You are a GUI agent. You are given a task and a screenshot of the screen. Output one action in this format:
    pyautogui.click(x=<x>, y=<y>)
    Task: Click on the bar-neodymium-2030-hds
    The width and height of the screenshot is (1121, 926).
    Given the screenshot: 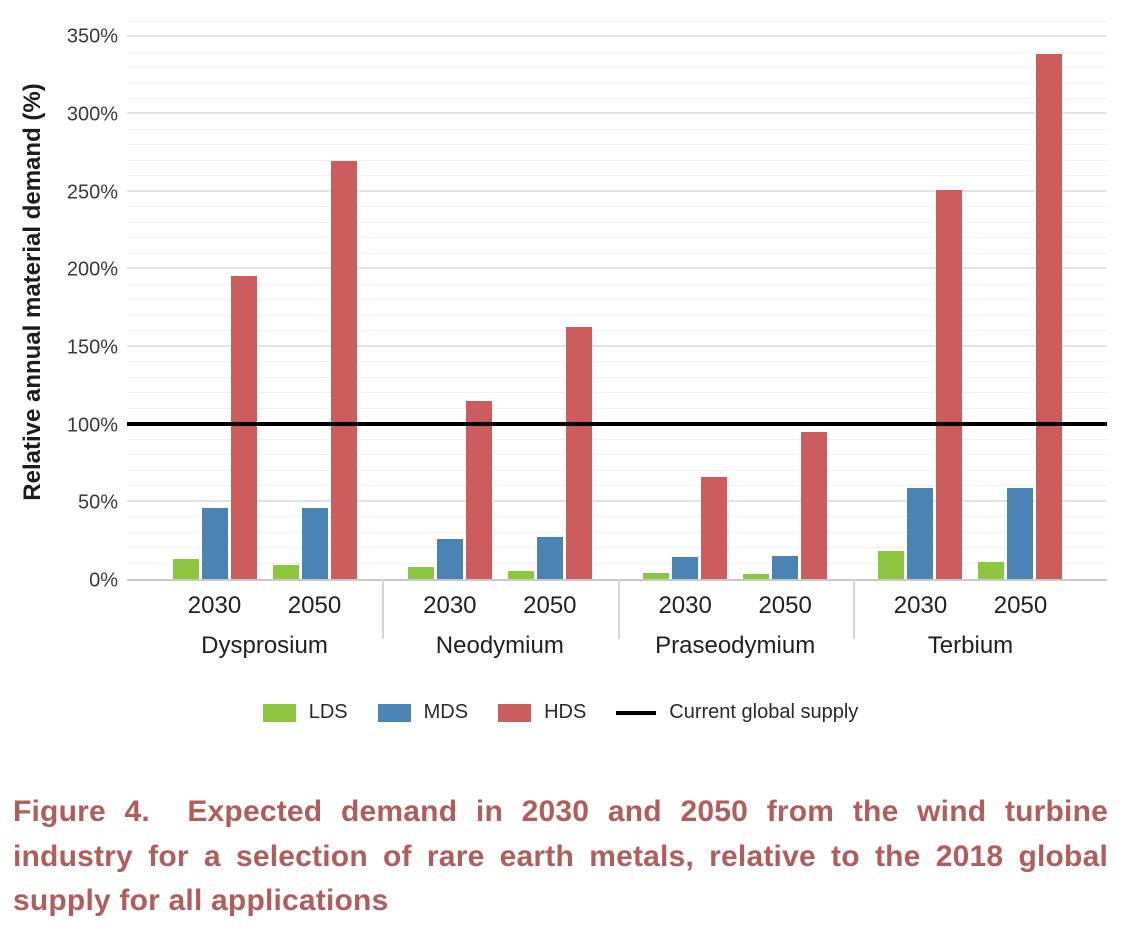 What is the action you would take?
    pyautogui.click(x=478, y=489)
    